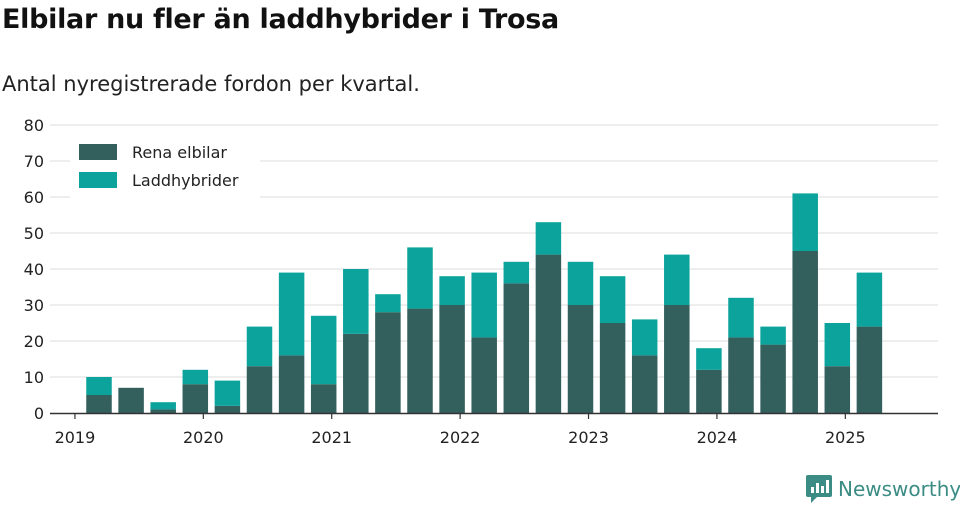  I want to click on legend: Rena elbilar Laddhybrider, so click(165, 167).